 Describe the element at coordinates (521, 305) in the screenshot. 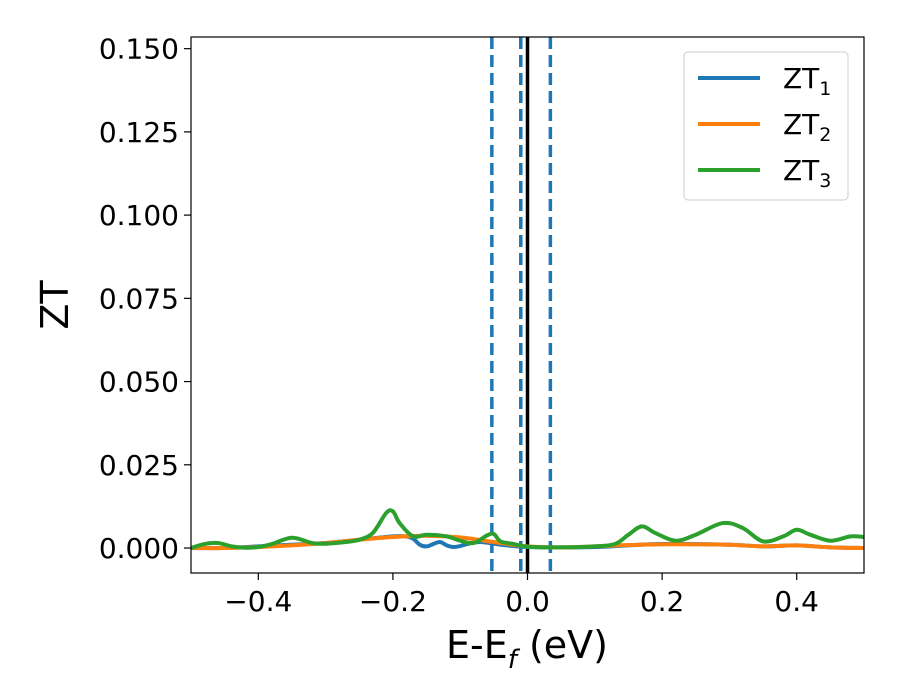

I see `reference-lines` at that location.